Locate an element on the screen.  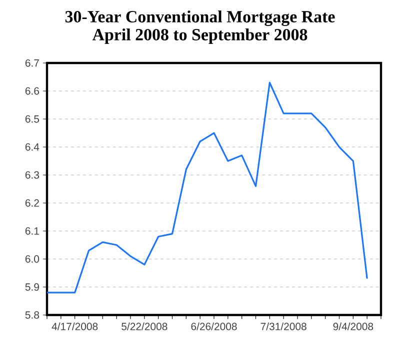
y-tick-label: 6.4 is located at coordinates (32, 147).